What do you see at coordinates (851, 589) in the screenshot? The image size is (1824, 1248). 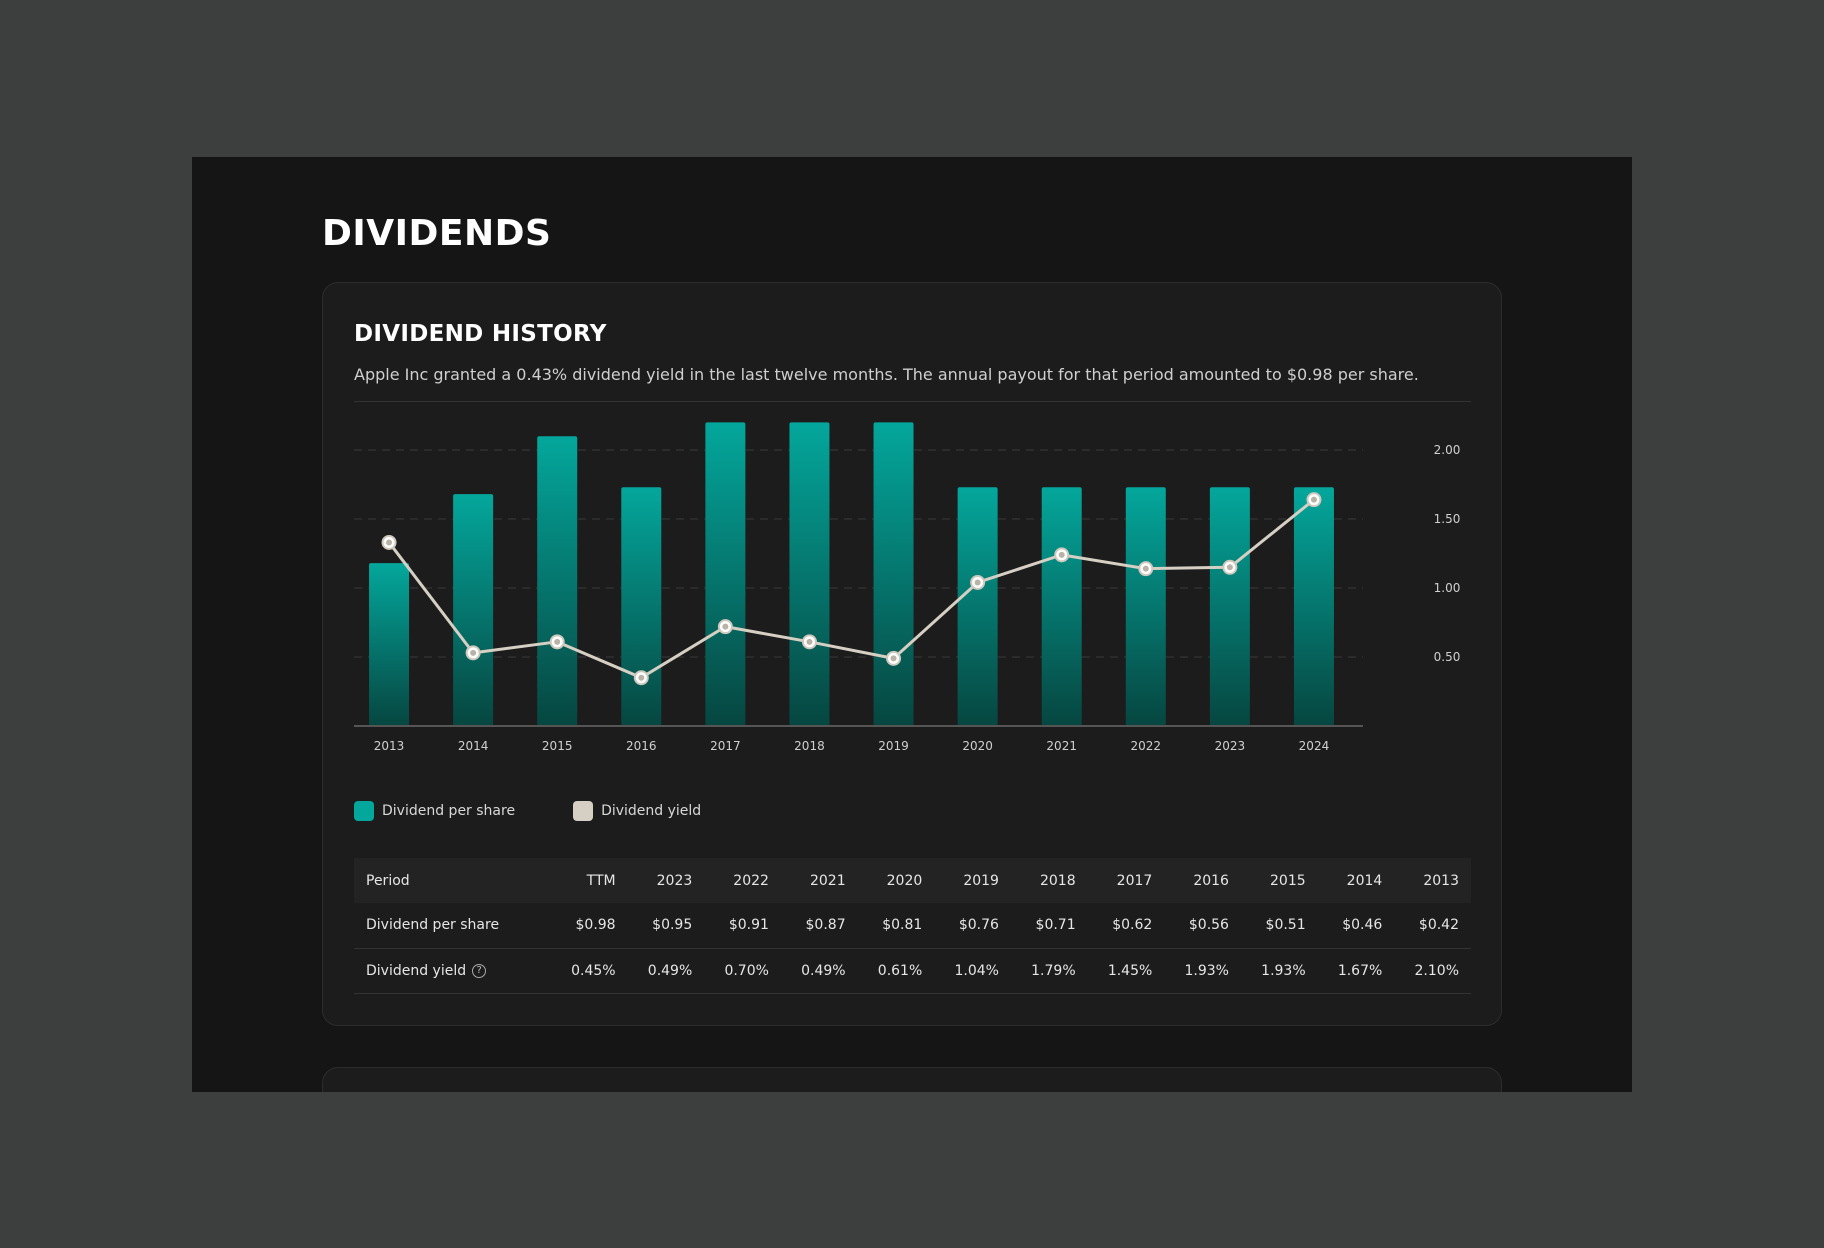 I see `yield-line` at bounding box center [851, 589].